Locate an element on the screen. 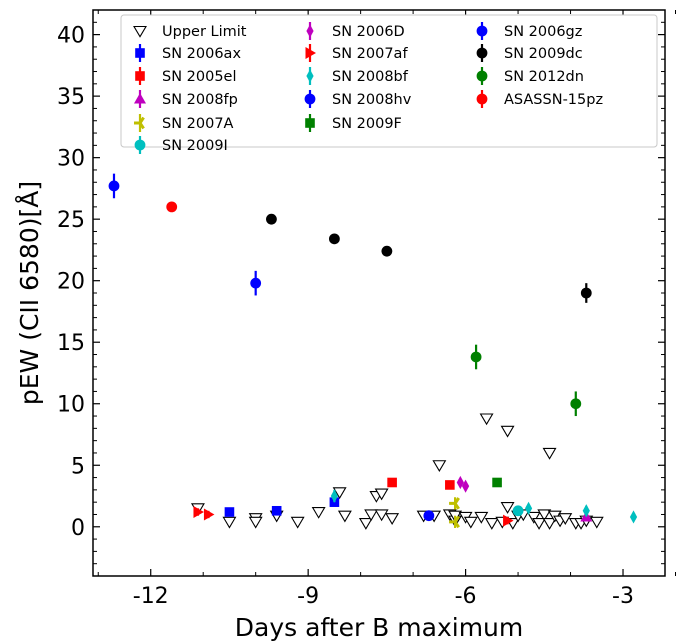  y-tick-label: 10 is located at coordinates (71, 405).